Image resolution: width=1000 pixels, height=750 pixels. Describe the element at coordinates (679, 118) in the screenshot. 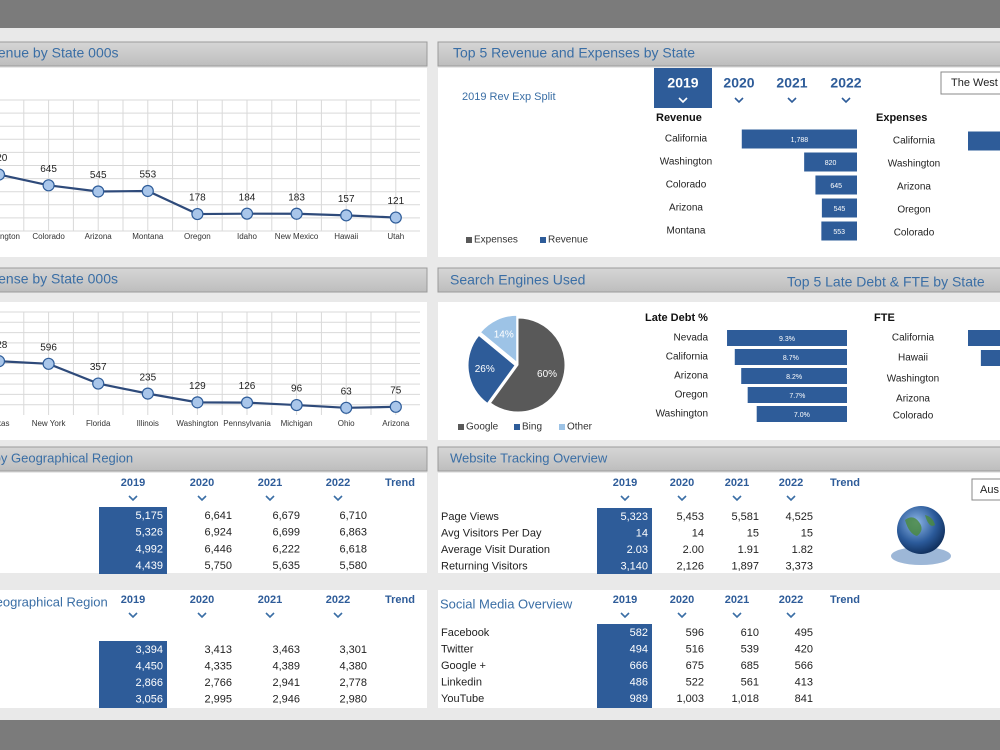

I see `bar-chart-title: Revenue` at that location.